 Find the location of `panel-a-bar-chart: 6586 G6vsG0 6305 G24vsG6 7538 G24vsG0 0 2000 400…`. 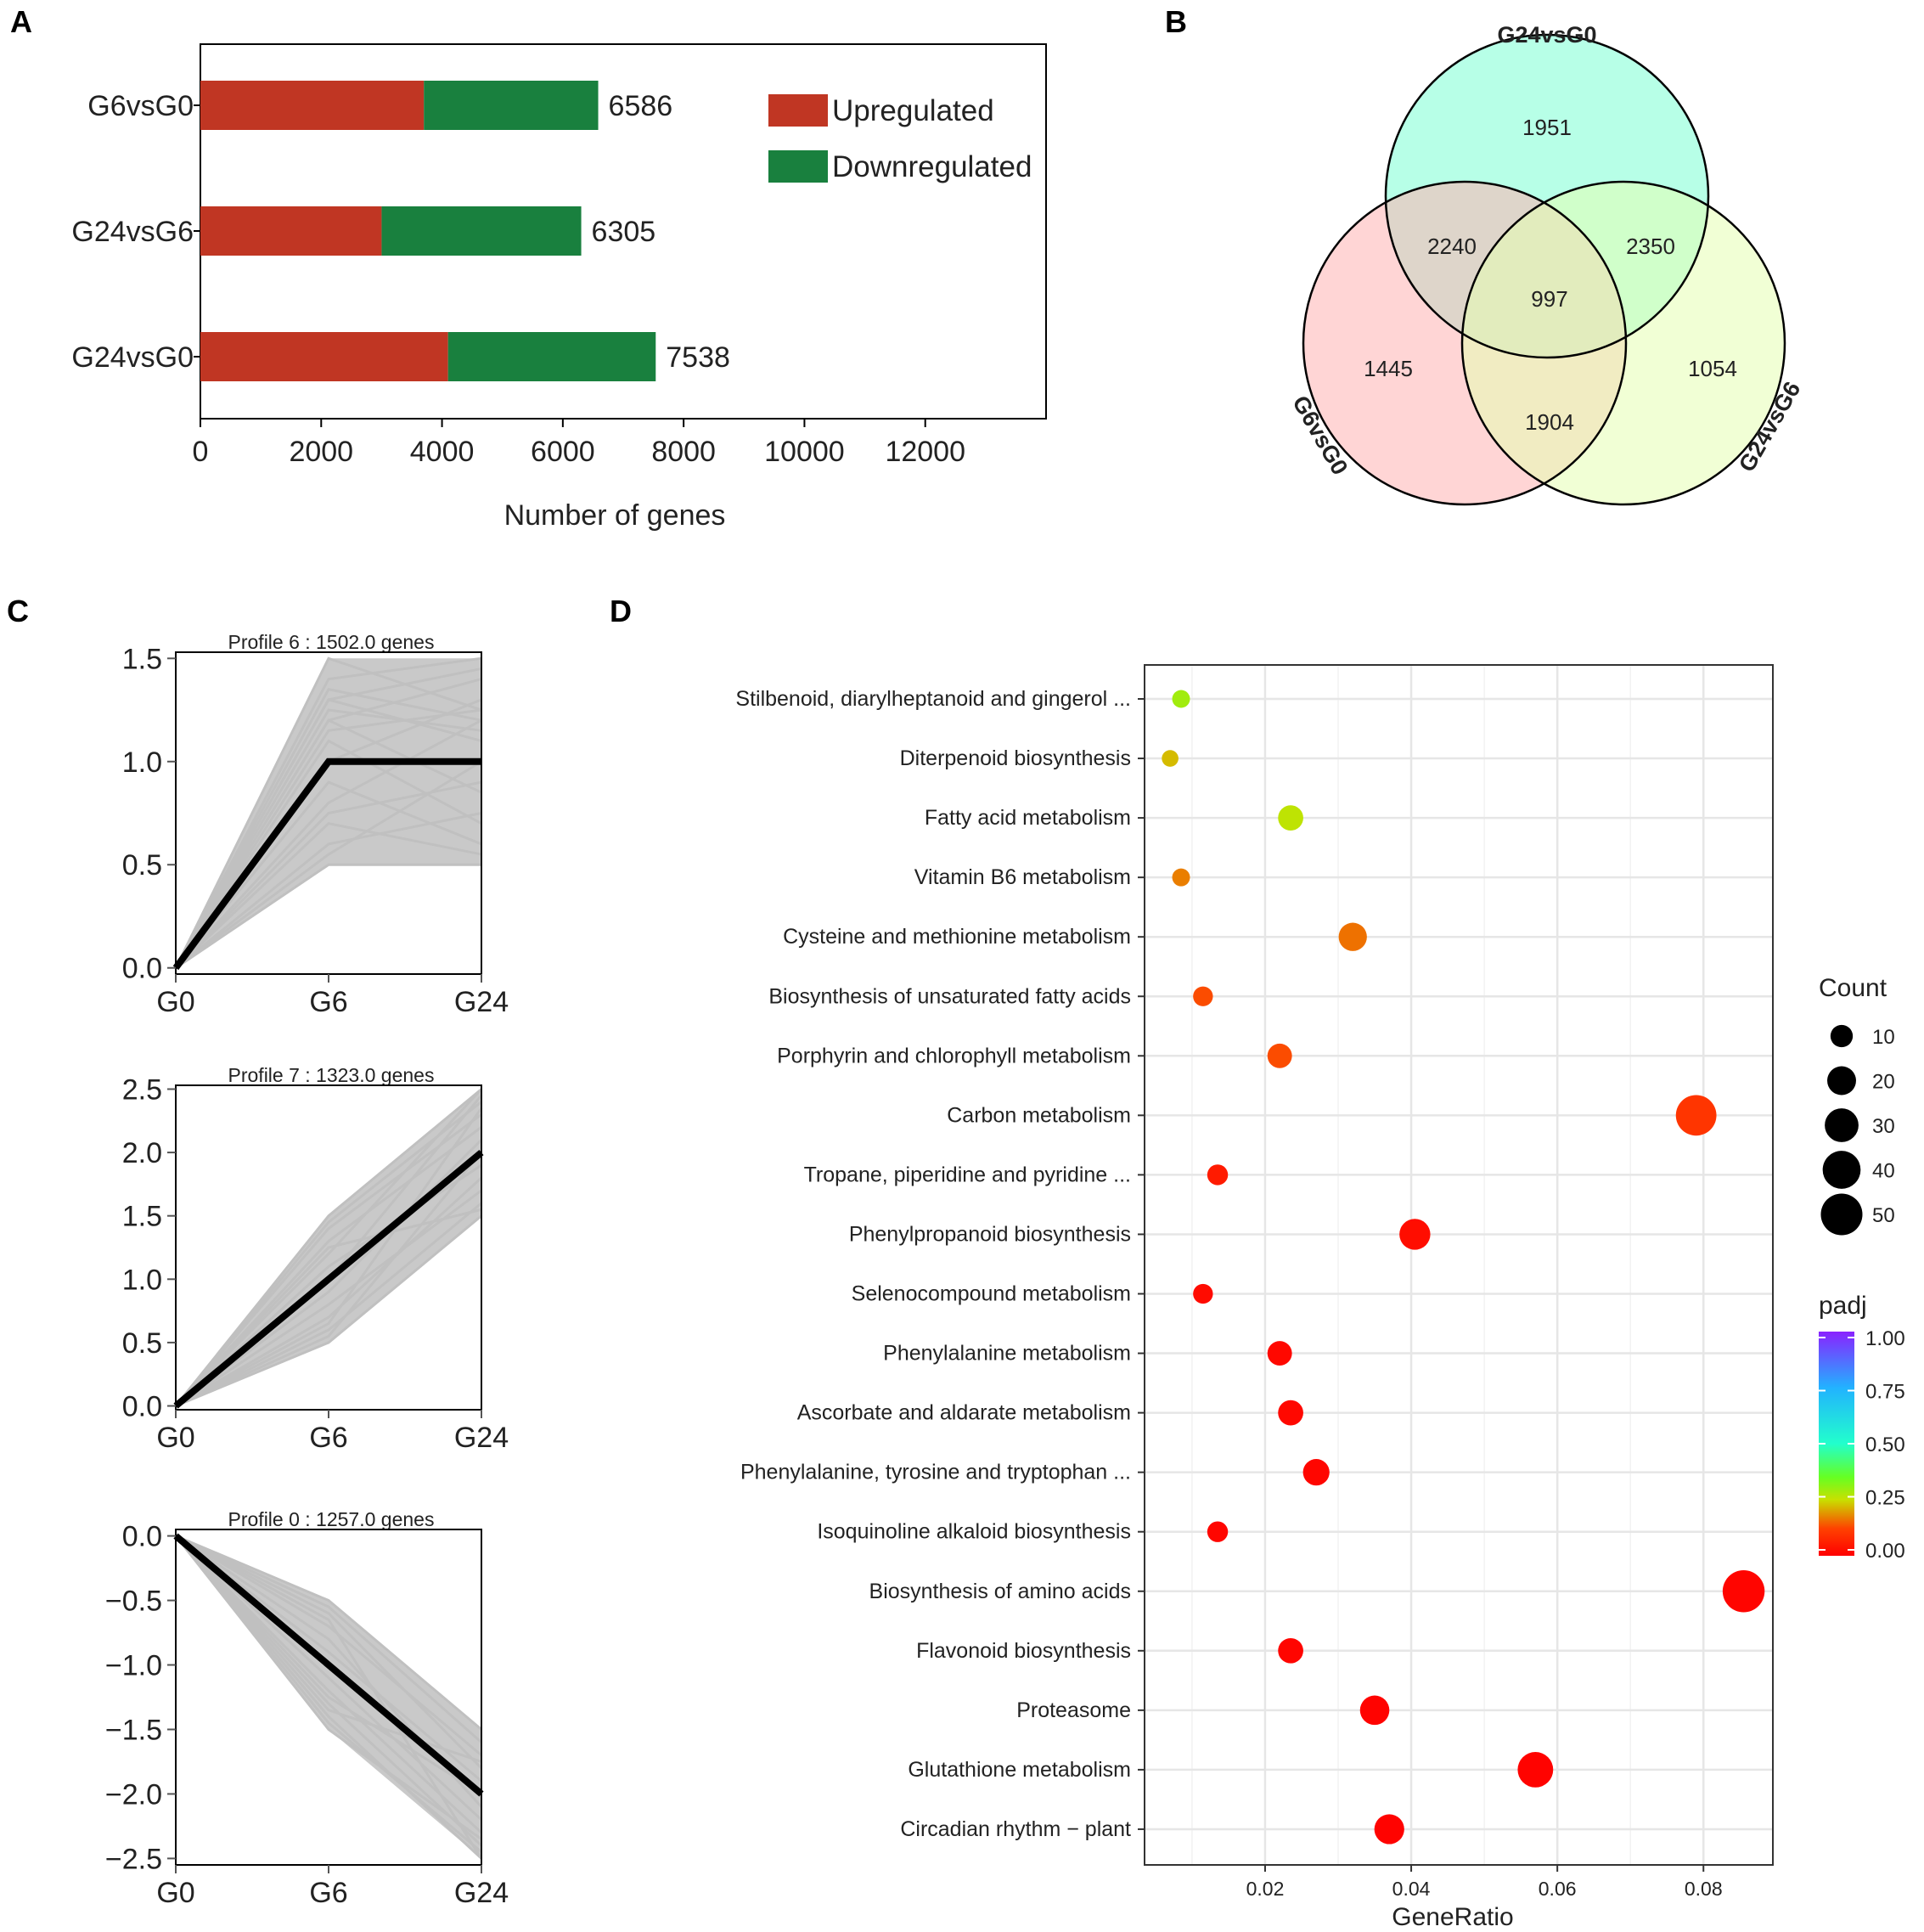

panel-a-bar-chart: 6586 G6vsG0 6305 G24vsG6 7538 G24vsG0 0 2000 400… is located at coordinates (559, 287).